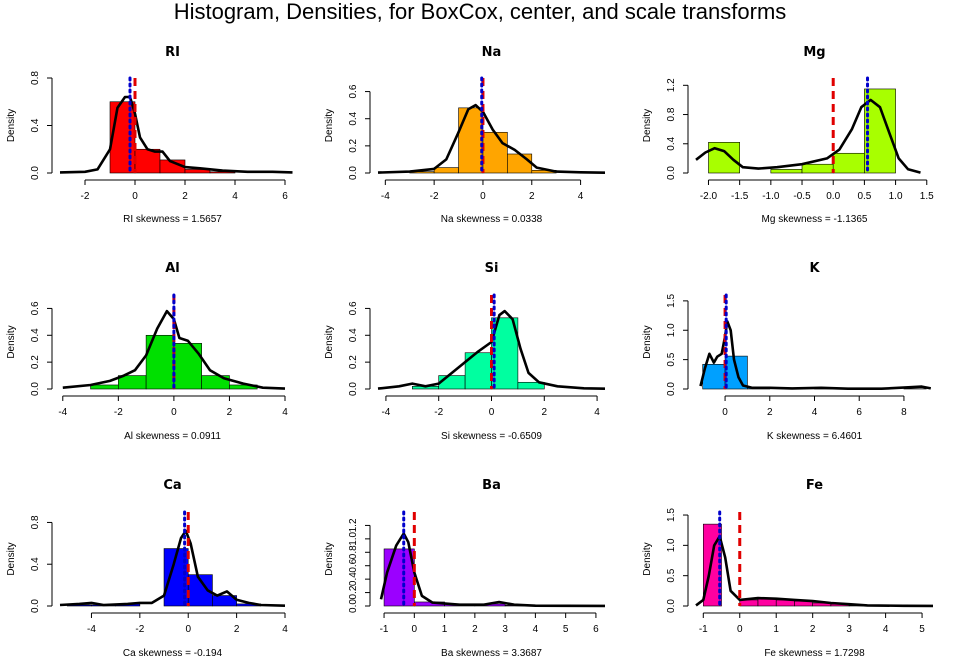  I want to click on x-tick-label: -1.0, so click(771, 196).